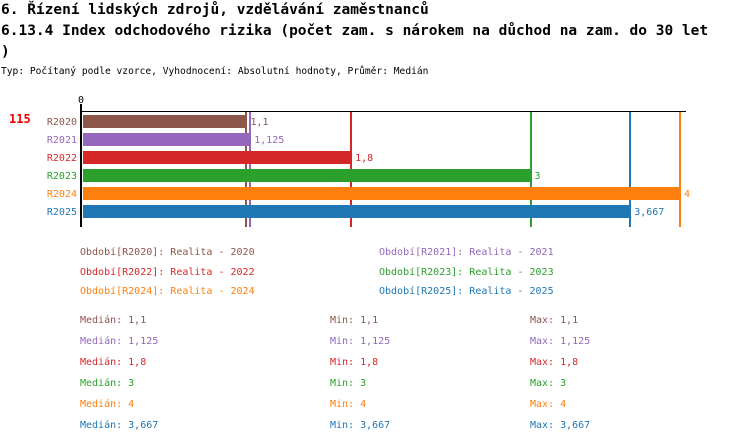 The height and width of the screenshot is (438, 750). Describe the element at coordinates (269, 140) in the screenshot. I see `value-label-R2021: 1,125` at that location.